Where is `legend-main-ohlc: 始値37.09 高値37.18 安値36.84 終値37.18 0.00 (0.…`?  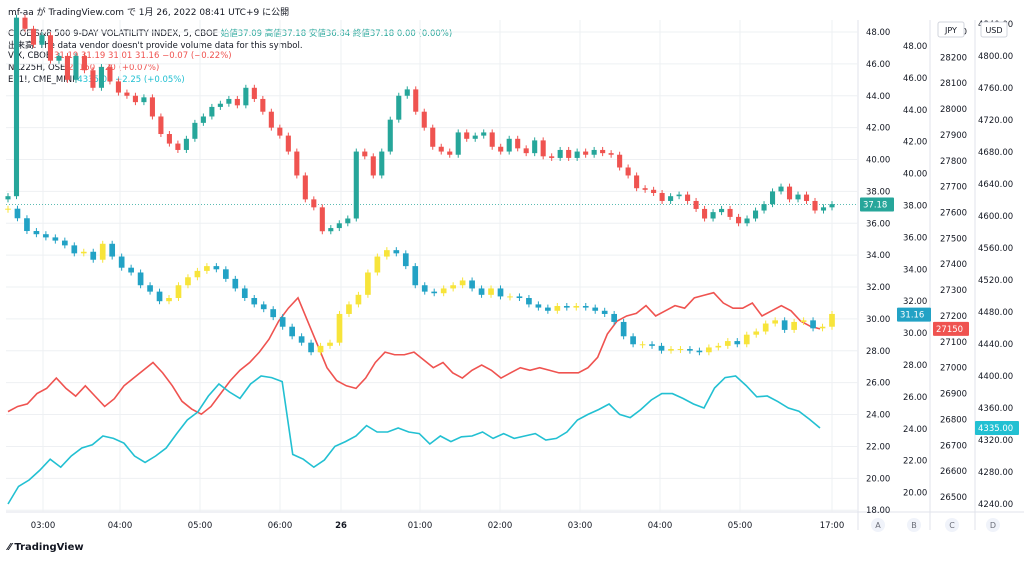 legend-main-ohlc: 始値37.09 高値37.18 安値36.84 終値37.18 0.00 (0.… is located at coordinates (336, 34).